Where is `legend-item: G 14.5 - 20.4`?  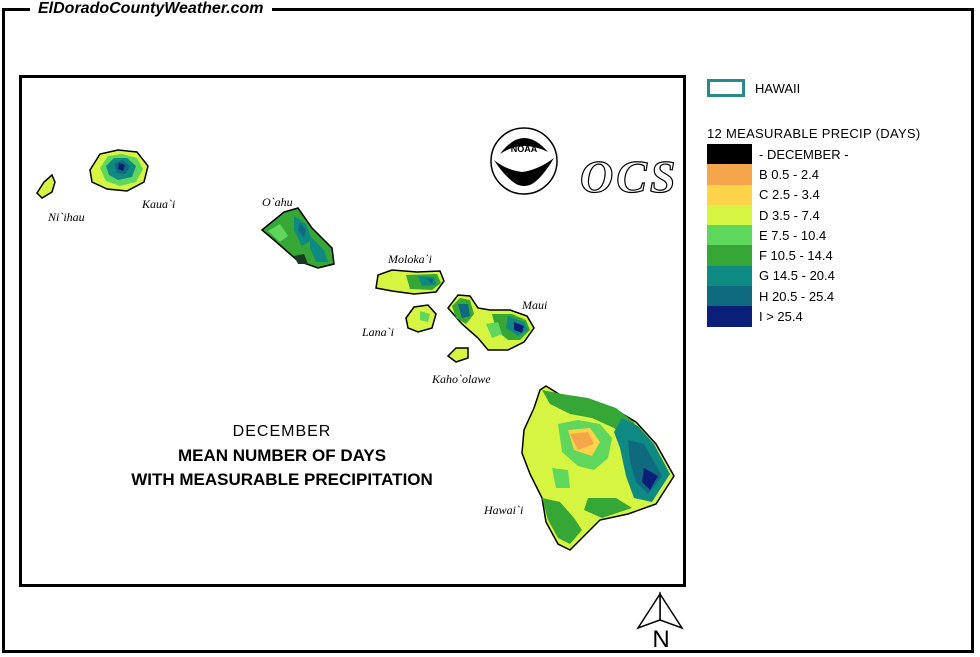 legend-item: G 14.5 - 20.4 is located at coordinates (837, 276).